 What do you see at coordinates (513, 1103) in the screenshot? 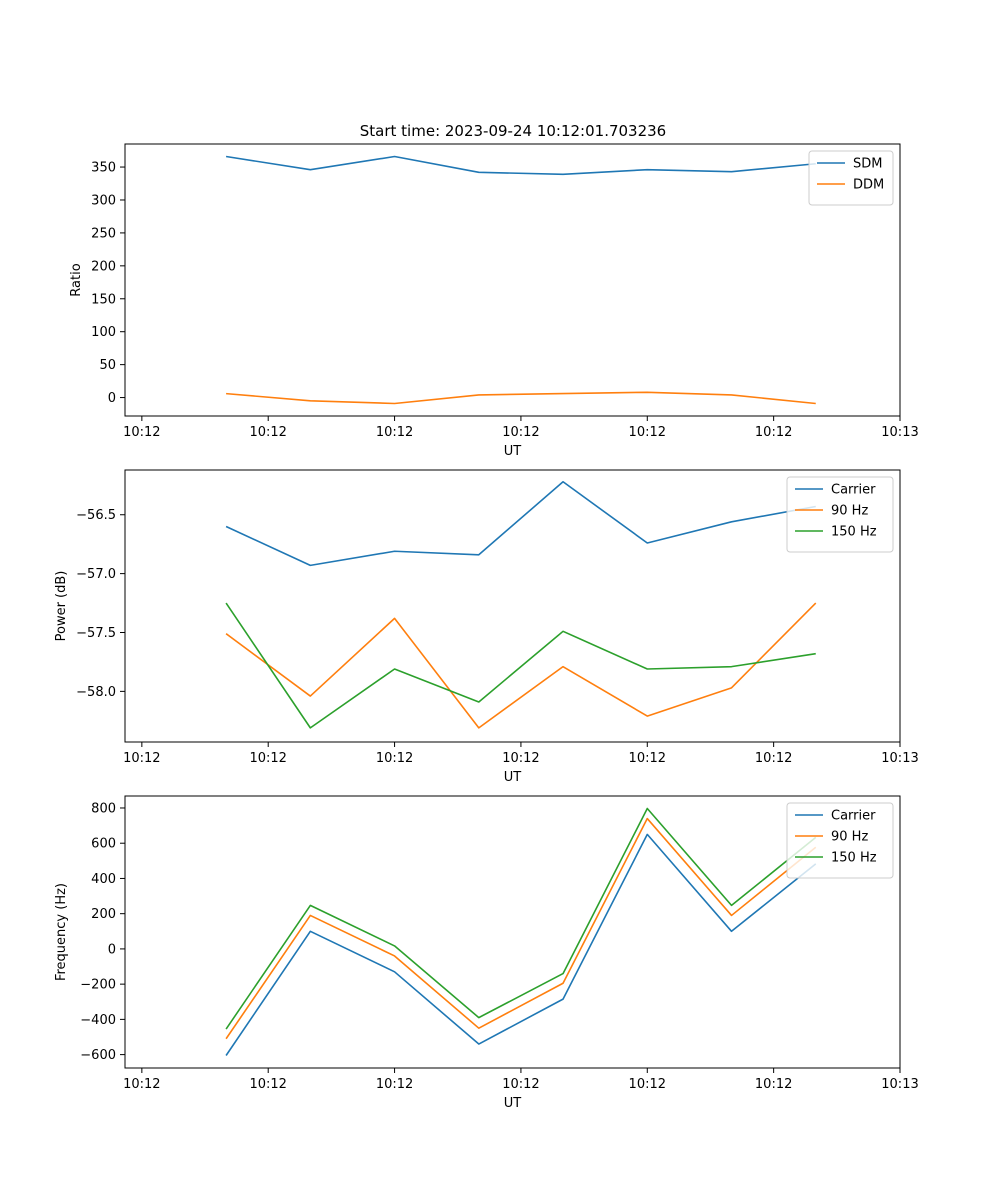
I see `chart-3-x-axis-label: UT` at bounding box center [513, 1103].